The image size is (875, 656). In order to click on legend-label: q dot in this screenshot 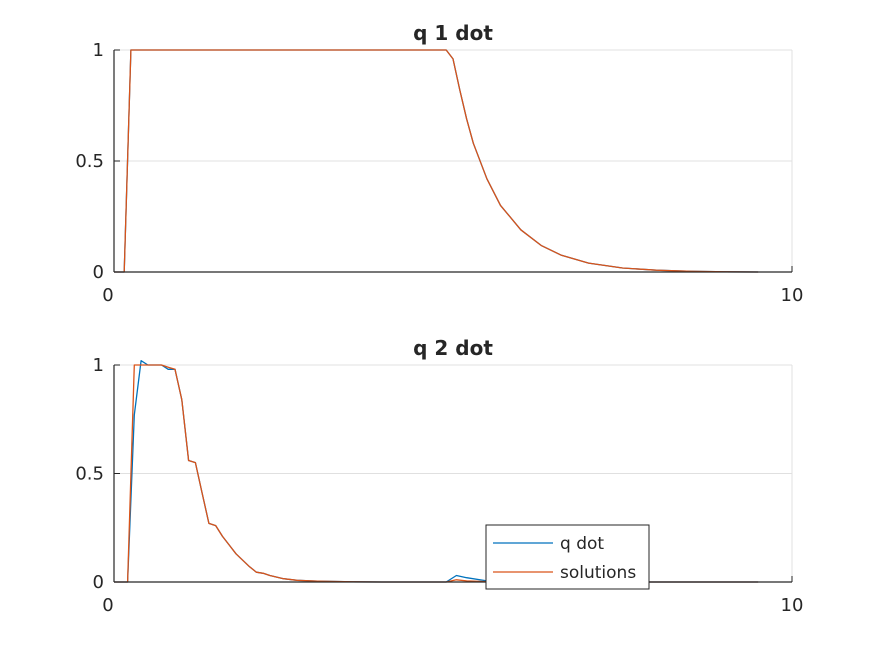, I will do `click(582, 544)`.